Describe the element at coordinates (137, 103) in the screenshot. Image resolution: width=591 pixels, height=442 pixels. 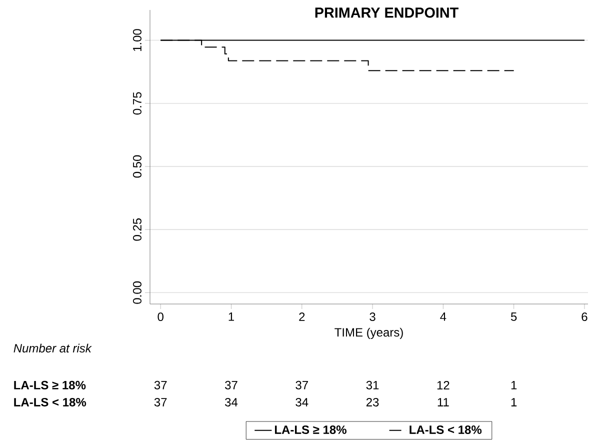
I see `y-tick-label: 0.75` at that location.